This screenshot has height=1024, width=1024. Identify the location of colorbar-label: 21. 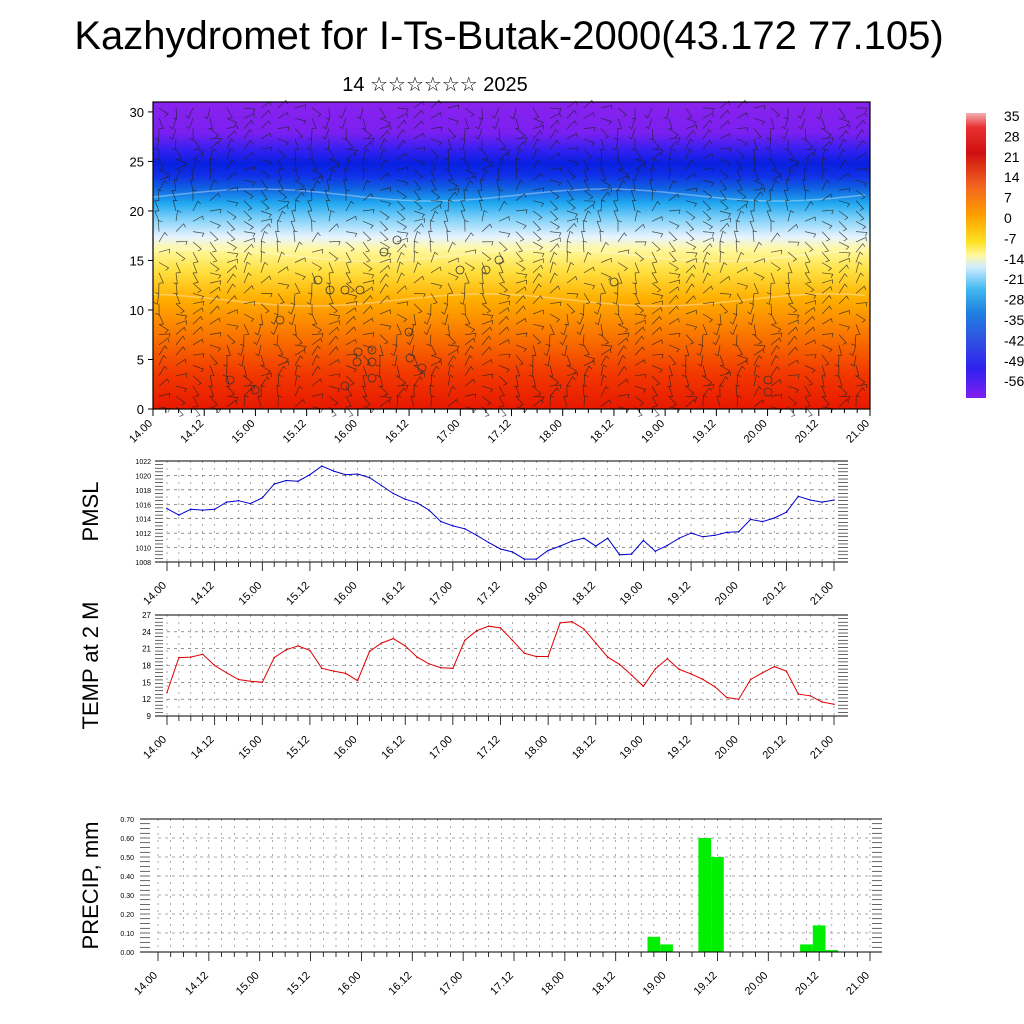
(1012, 157).